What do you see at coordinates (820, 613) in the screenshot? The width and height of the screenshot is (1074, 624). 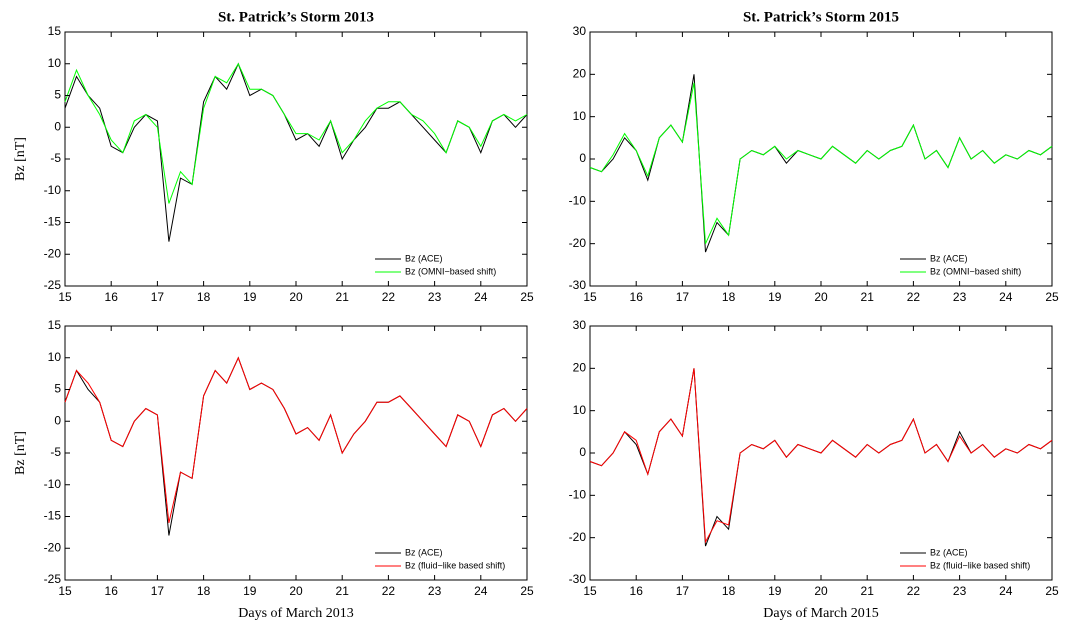 I see `x-axis-label: Days of March 2015` at bounding box center [820, 613].